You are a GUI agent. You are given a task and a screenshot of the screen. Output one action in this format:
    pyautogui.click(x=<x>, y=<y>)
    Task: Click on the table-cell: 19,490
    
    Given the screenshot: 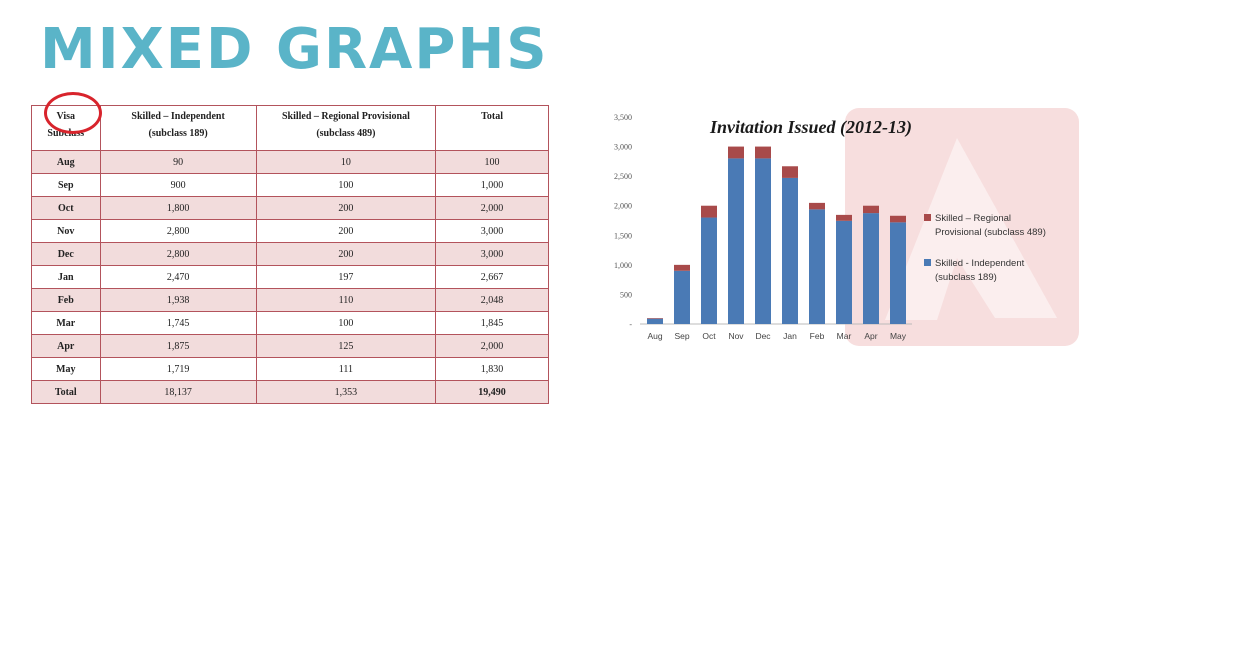 What is the action you would take?
    pyautogui.click(x=492, y=392)
    